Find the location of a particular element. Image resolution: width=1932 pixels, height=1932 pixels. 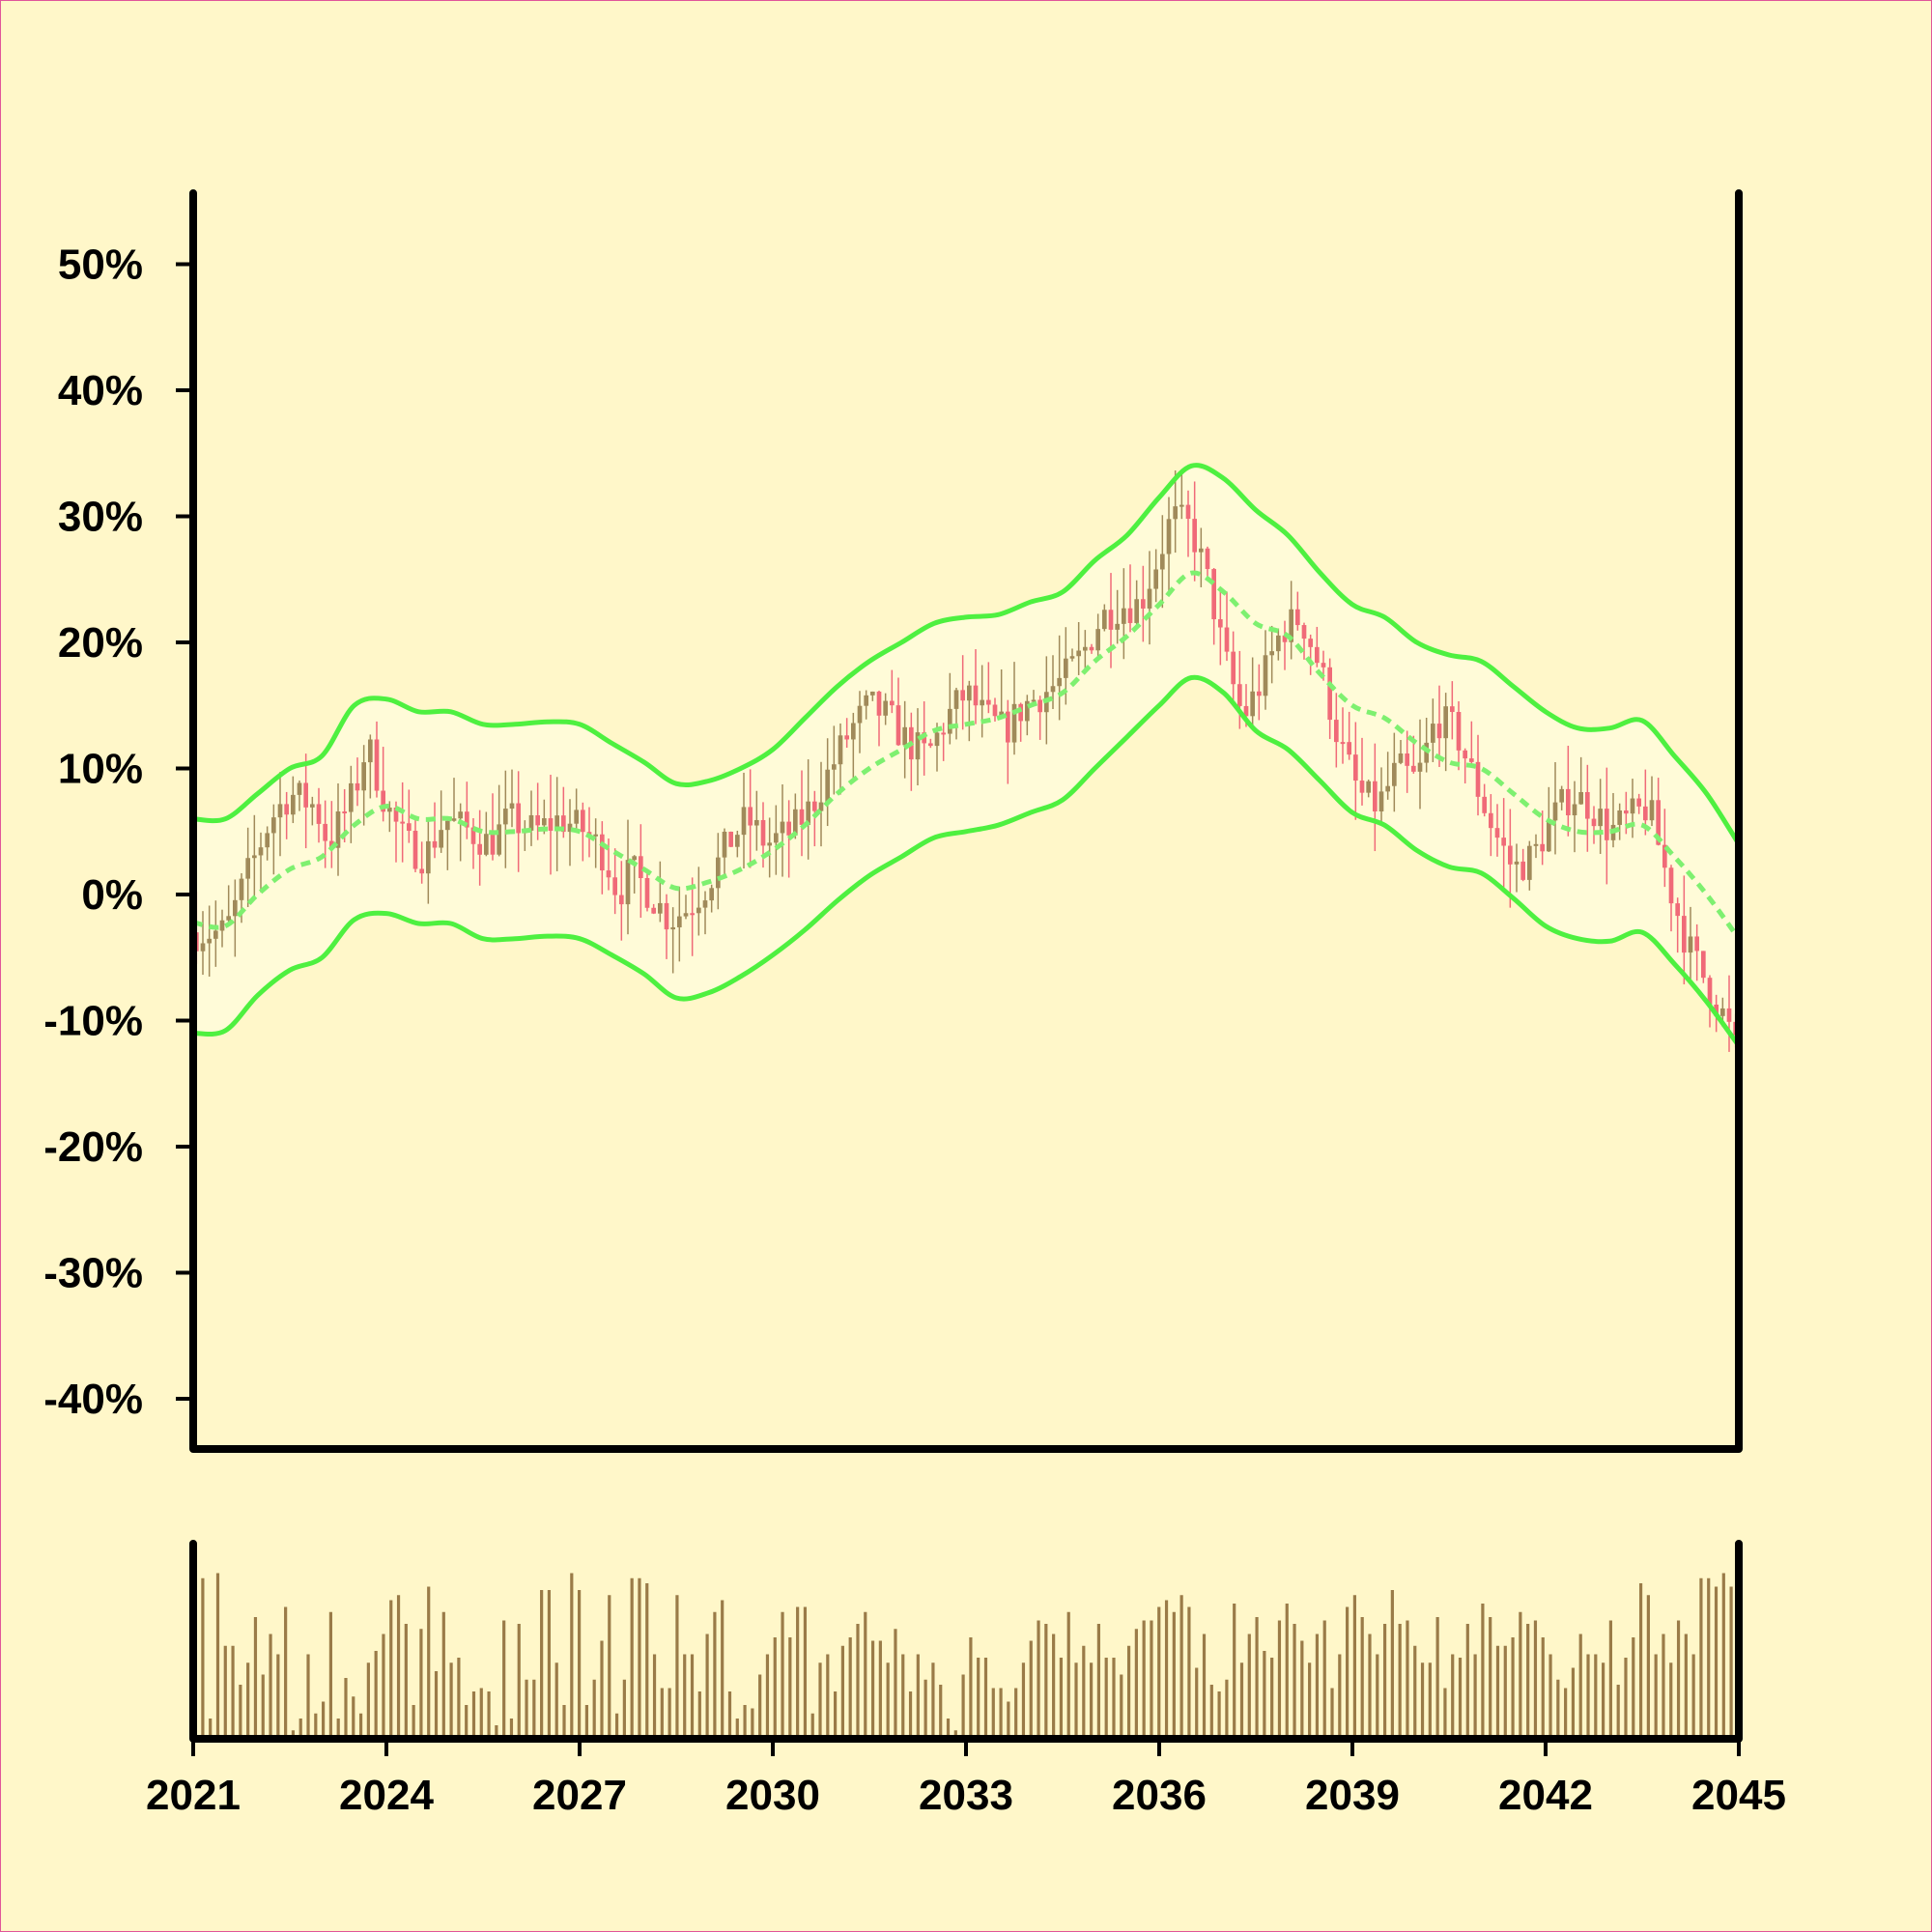

y-tick-label: 40% is located at coordinates (100, 390).